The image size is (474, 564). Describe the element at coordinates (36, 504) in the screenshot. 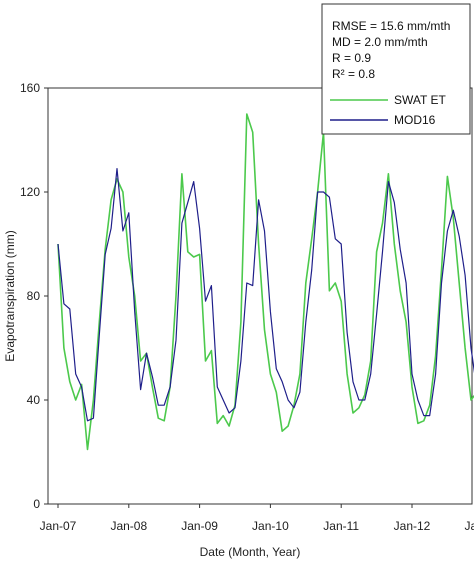

I see `y-tick-label: 0` at that location.